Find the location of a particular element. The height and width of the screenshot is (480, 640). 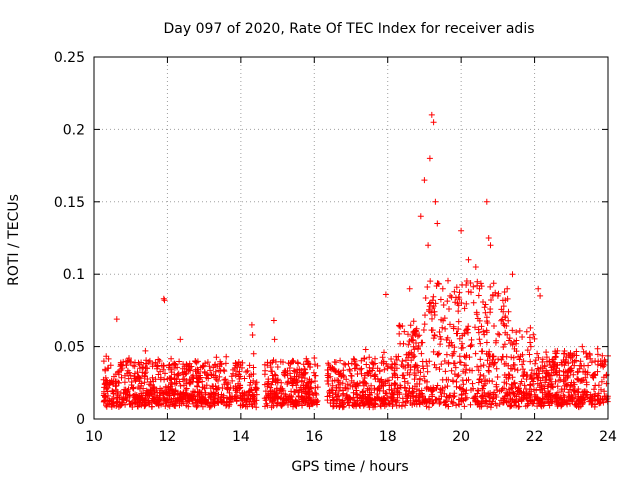

y-tick-label: 0.05 is located at coordinates (69, 348).